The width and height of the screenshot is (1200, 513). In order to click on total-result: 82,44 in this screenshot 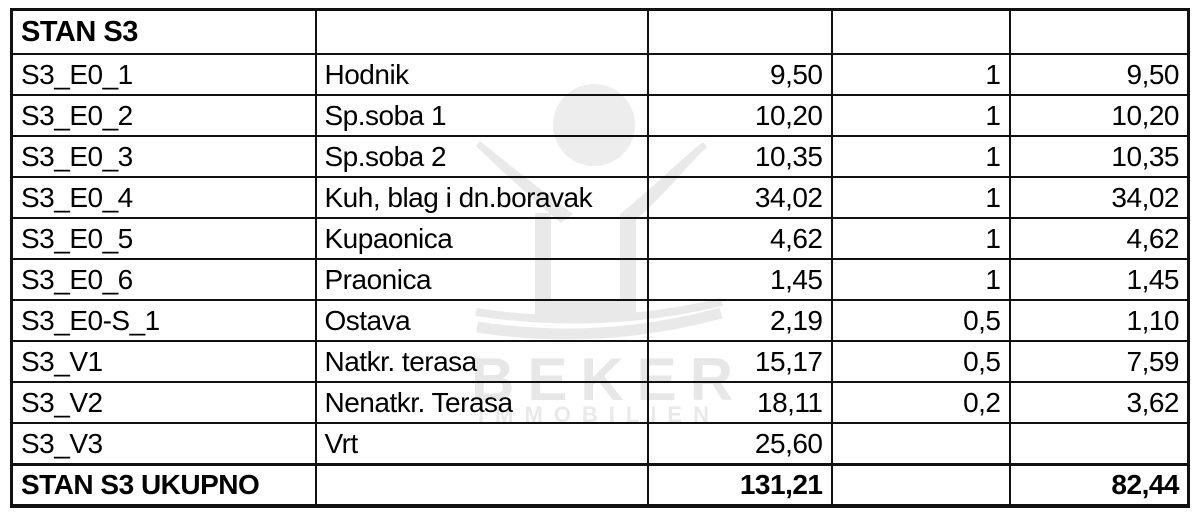, I will do `click(1099, 485)`.